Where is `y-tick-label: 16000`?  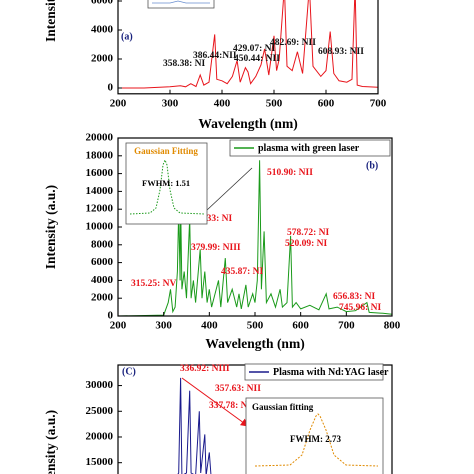
y-tick-label: 16000 is located at coordinates (100, 173).